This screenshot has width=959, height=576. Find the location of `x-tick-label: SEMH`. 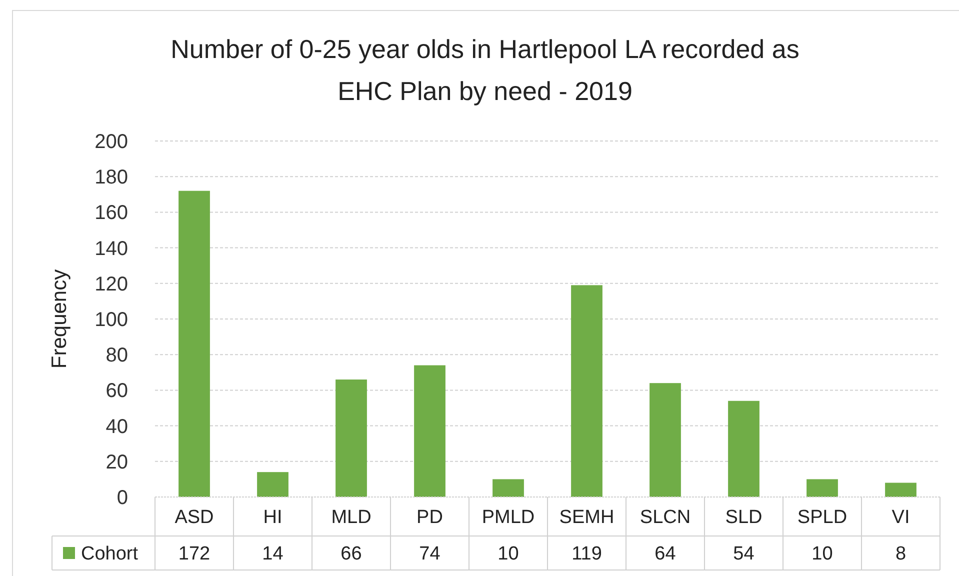

x-tick-label: SEMH is located at coordinates (586, 517).